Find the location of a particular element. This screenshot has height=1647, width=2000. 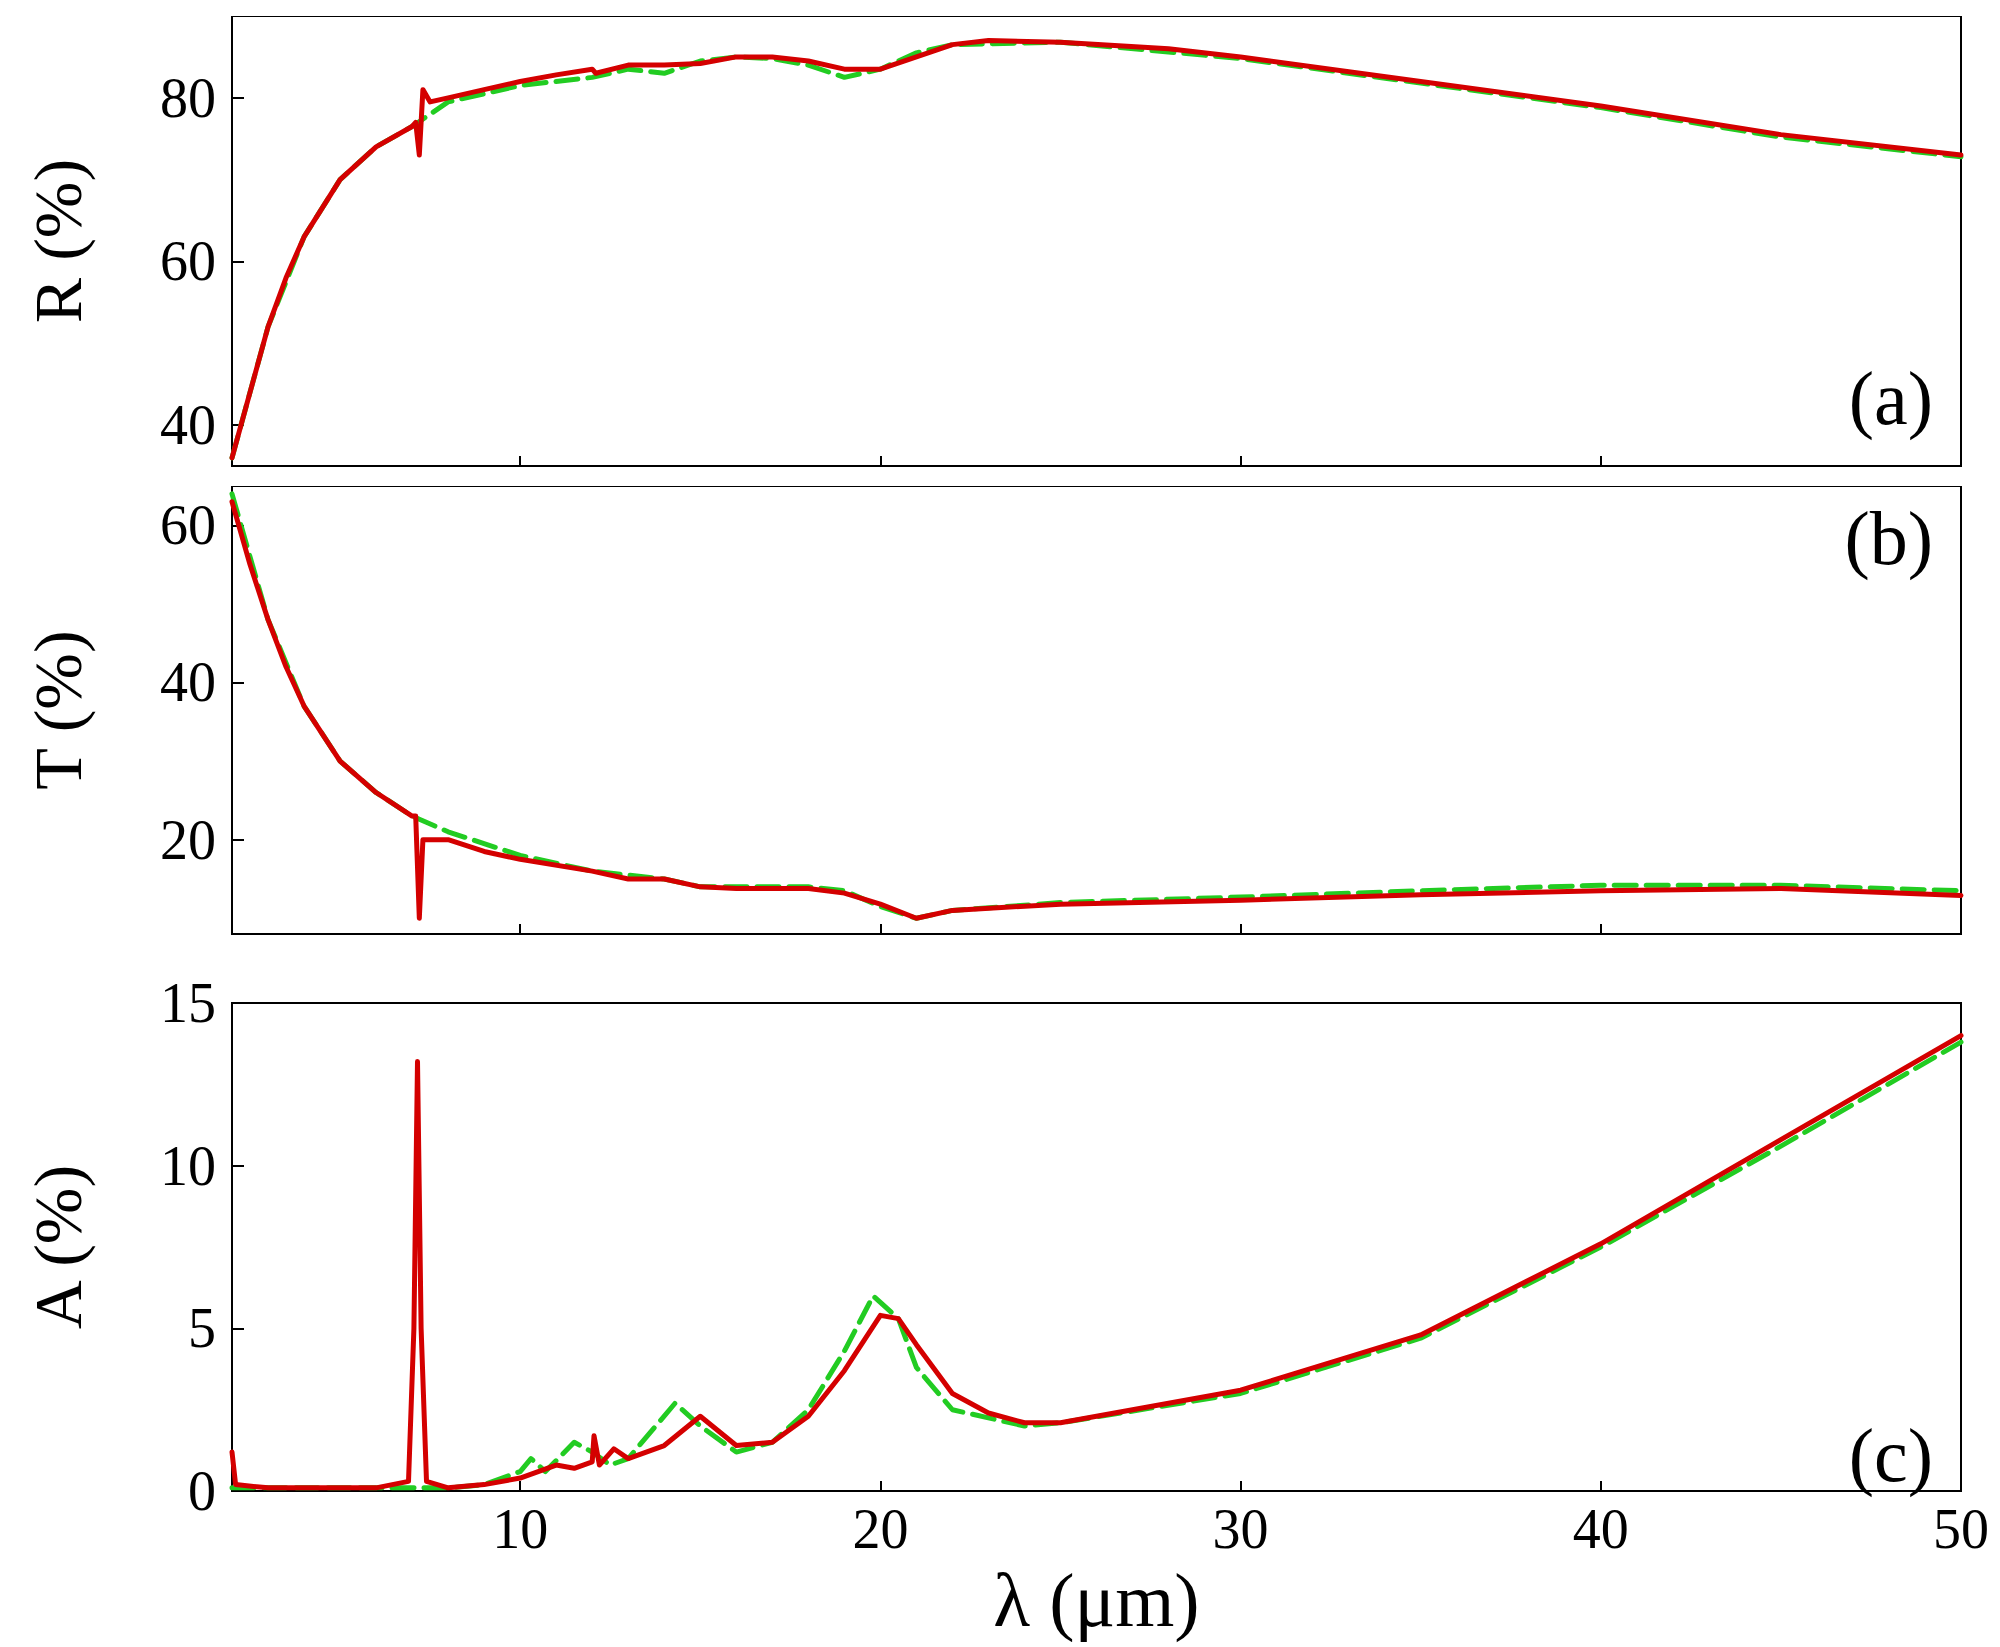

annotation: (c) is located at coordinates (1891, 1455).